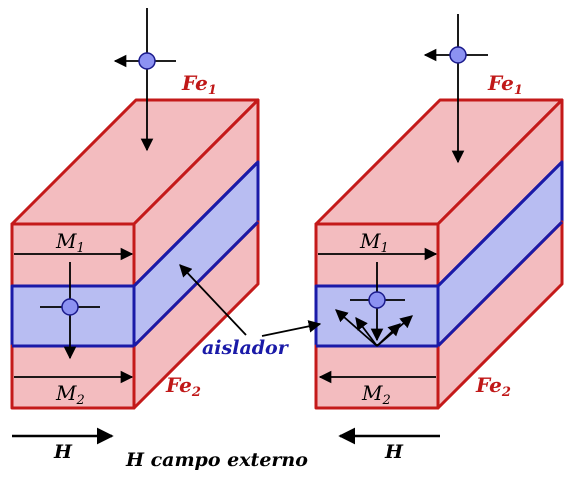 This screenshot has height=479, width=569. Describe the element at coordinates (394, 452) in the screenshot. I see `label-h-right: H` at that location.